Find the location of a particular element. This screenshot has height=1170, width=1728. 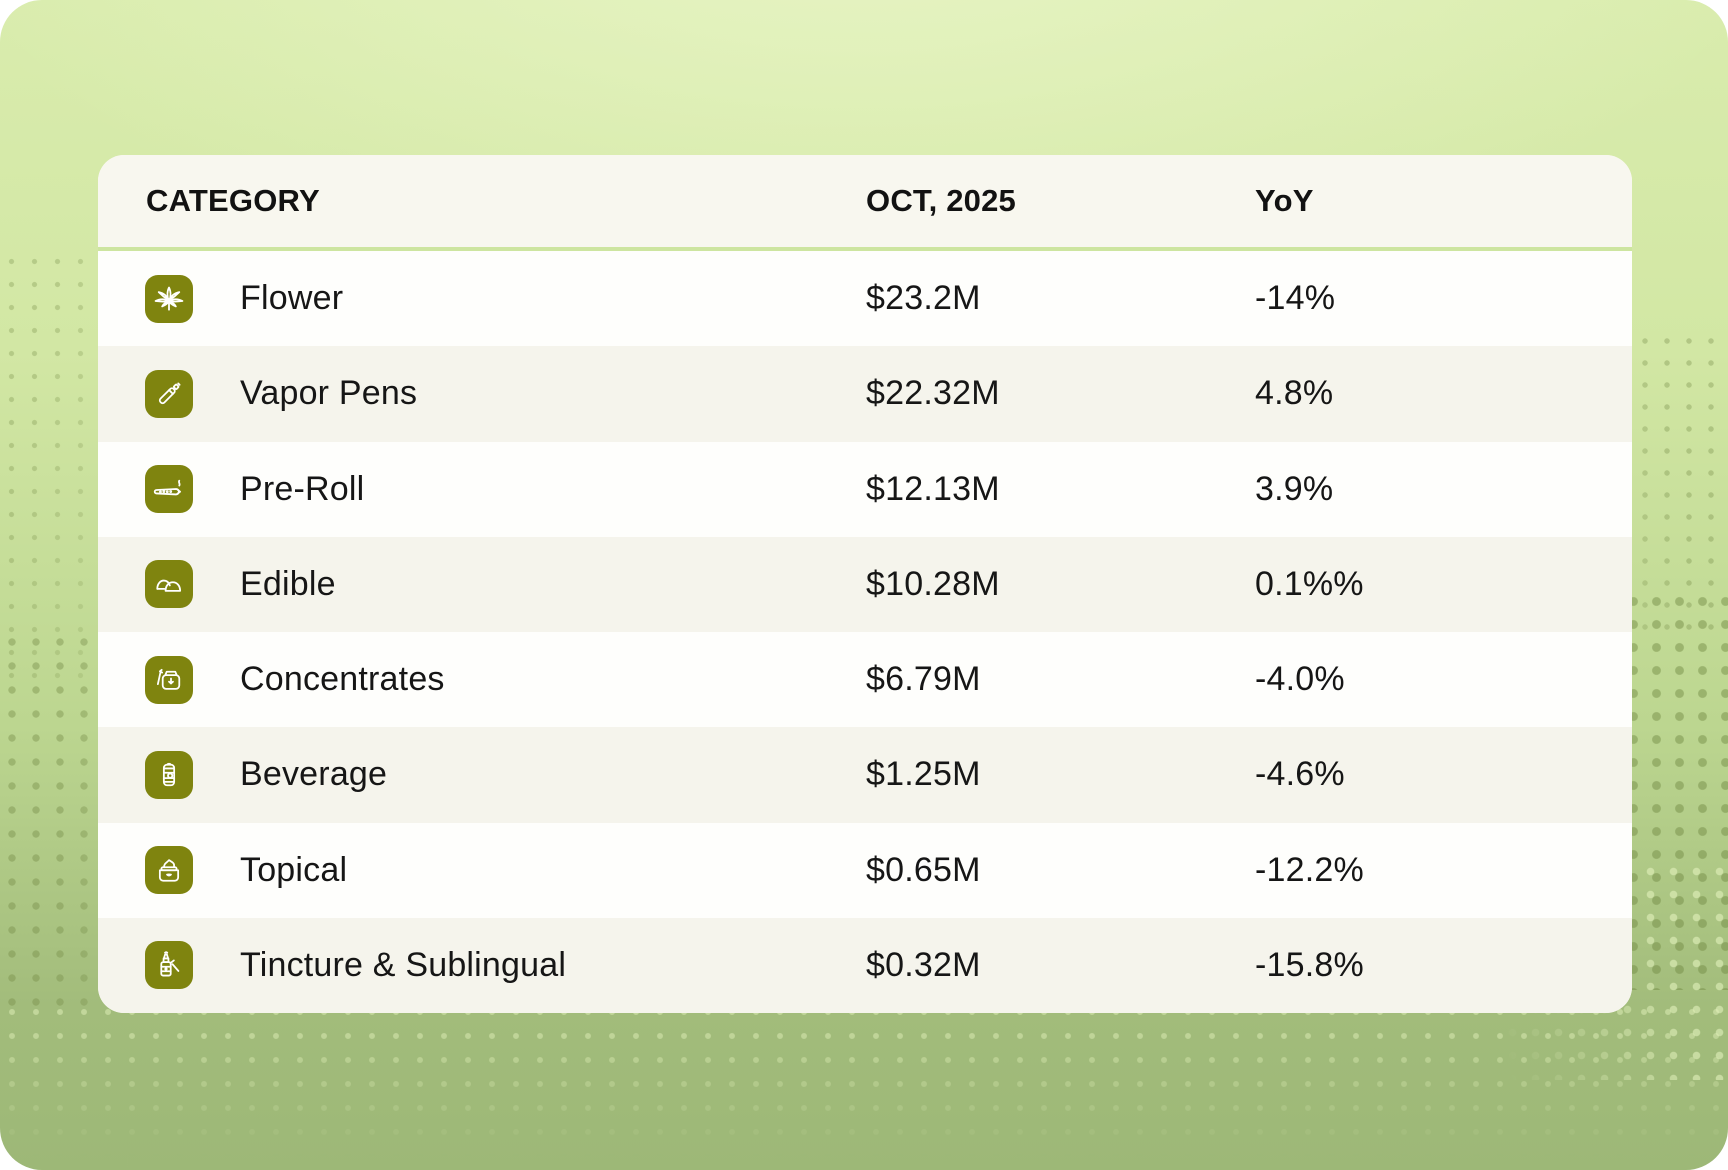

table-row: Concentrates $6.79M -4.0% is located at coordinates (865, 680).